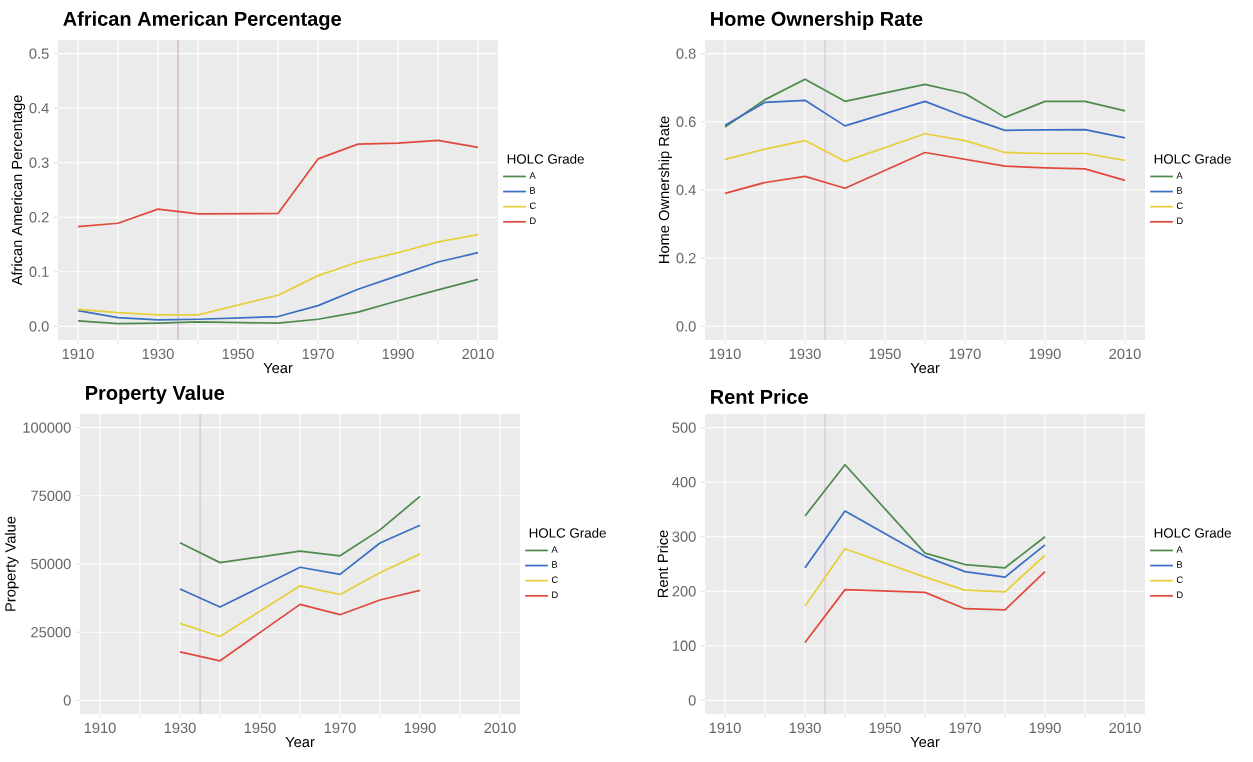 The width and height of the screenshot is (1253, 762). Describe the element at coordinates (759, 396) in the screenshot. I see `chart-title: Rent Price` at that location.